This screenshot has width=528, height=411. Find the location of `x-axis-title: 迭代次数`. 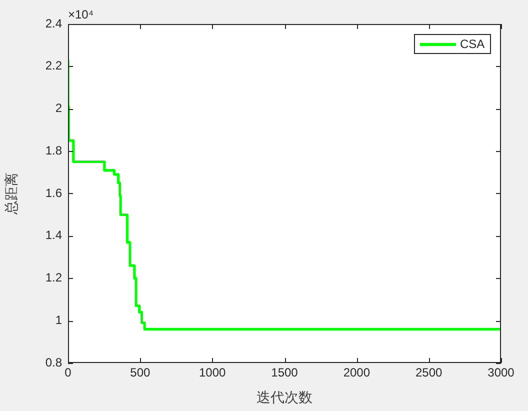

x-axis-title: 迭代次数 is located at coordinates (284, 398).